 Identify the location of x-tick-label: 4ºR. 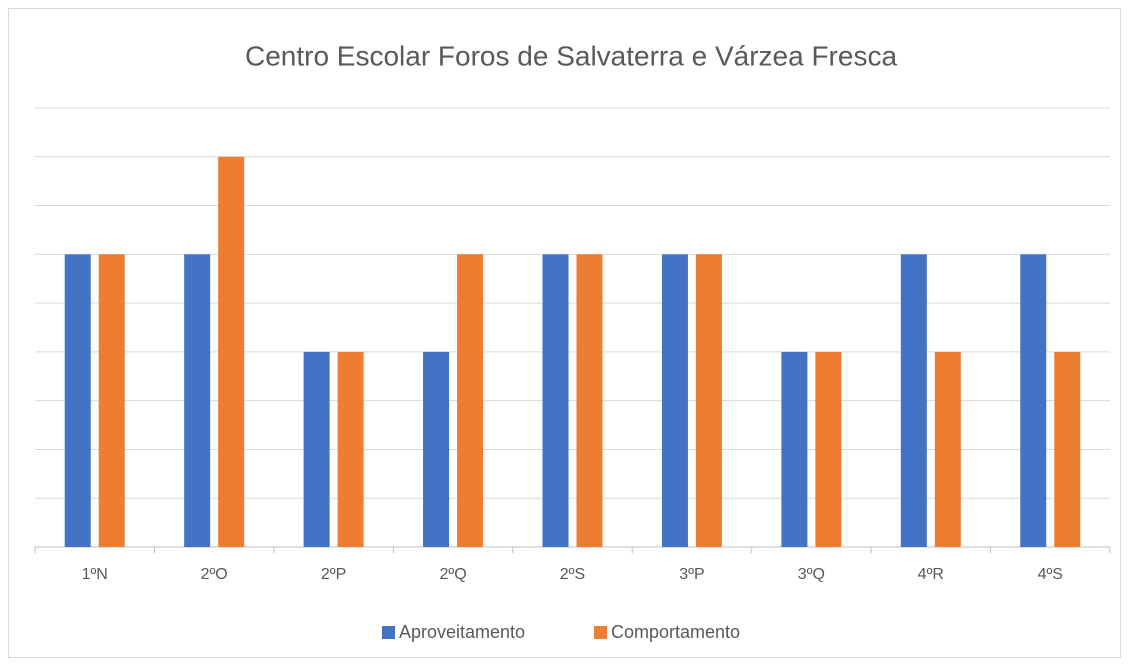
(931, 574).